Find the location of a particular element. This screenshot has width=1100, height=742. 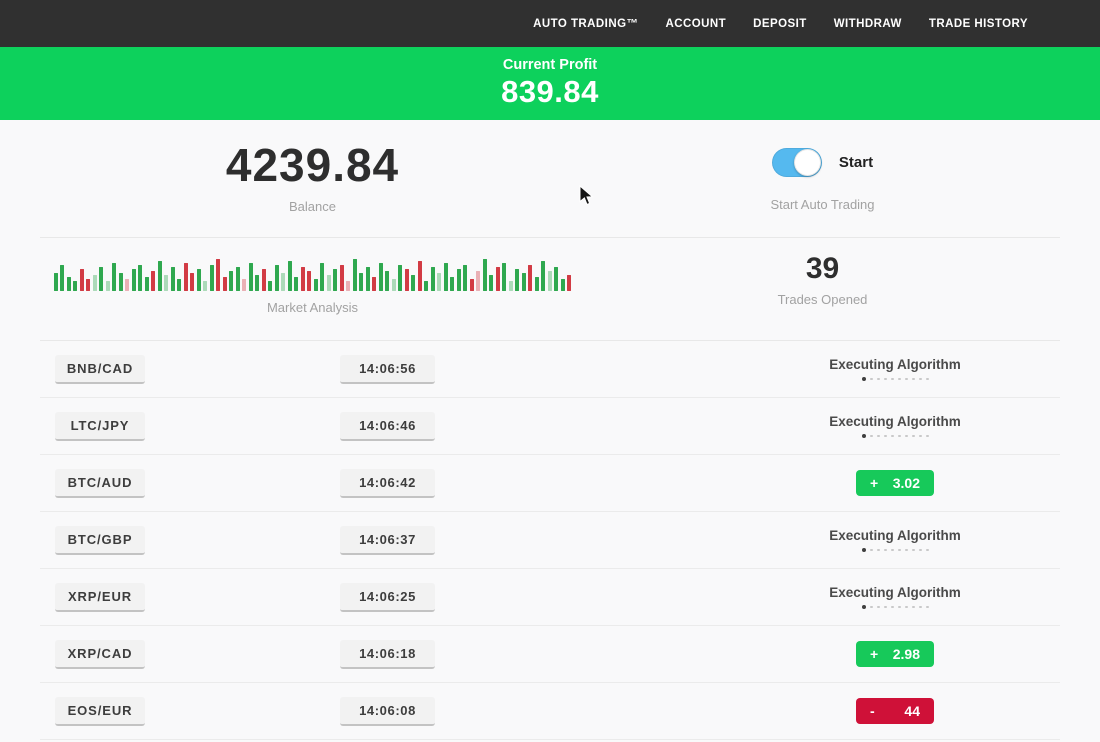

current-profit-value: 839.84 is located at coordinates (550, 91).